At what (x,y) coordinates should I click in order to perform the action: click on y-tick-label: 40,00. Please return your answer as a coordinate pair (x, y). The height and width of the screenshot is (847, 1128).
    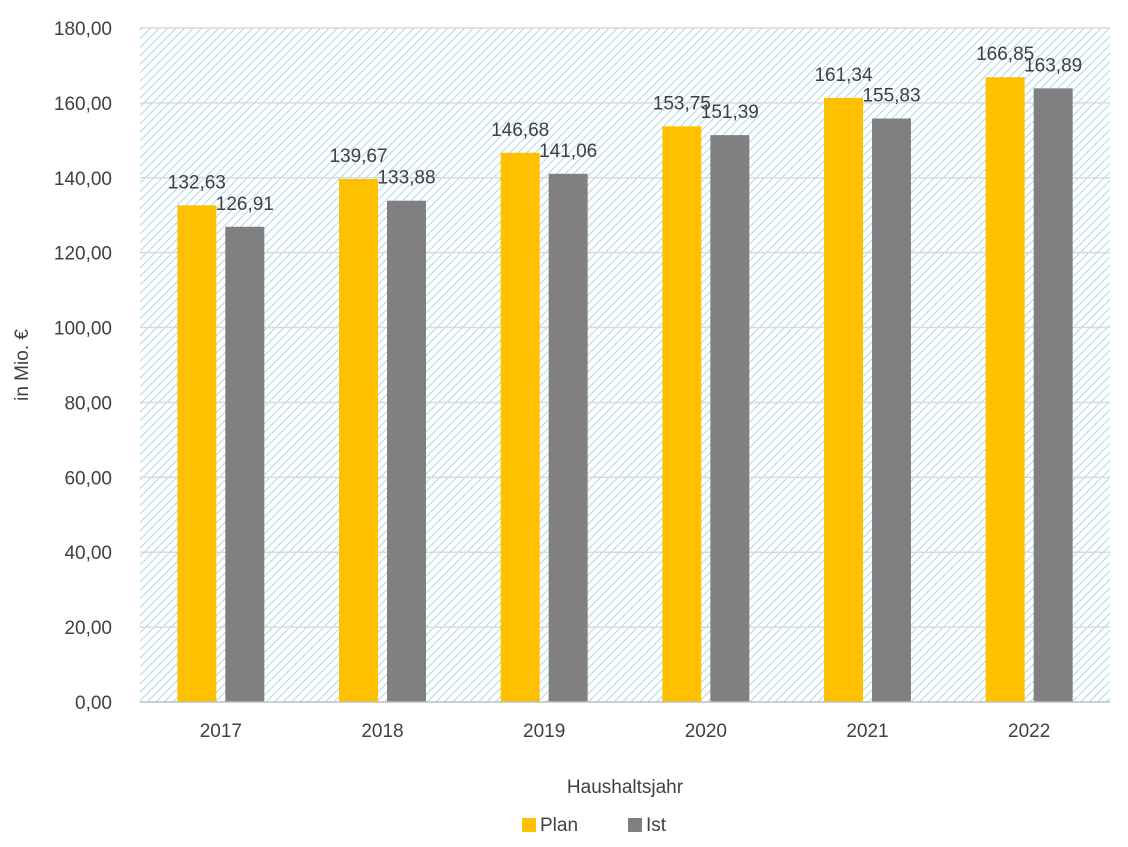
    Looking at the image, I should click on (88, 553).